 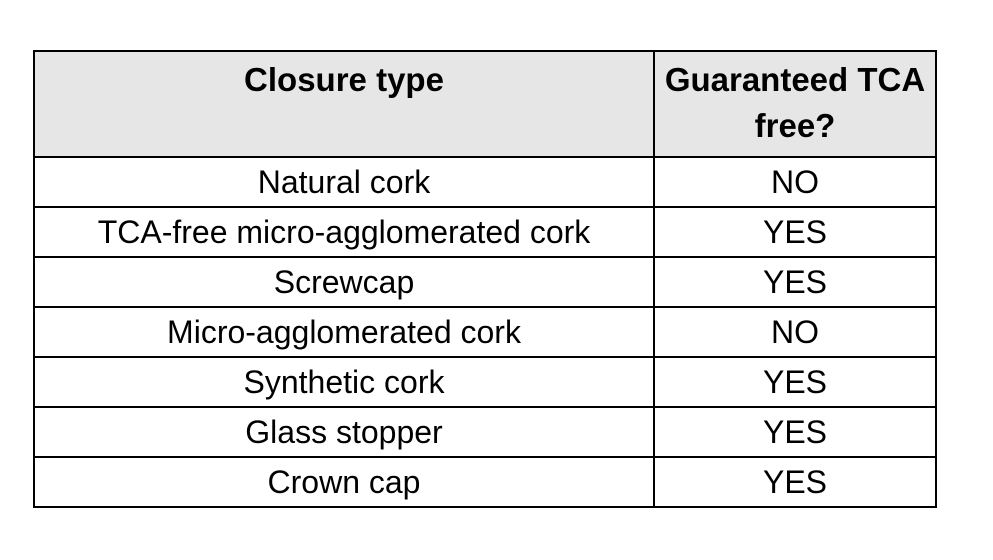 What do you see at coordinates (344, 482) in the screenshot?
I see `closure-cell: Crown cap` at bounding box center [344, 482].